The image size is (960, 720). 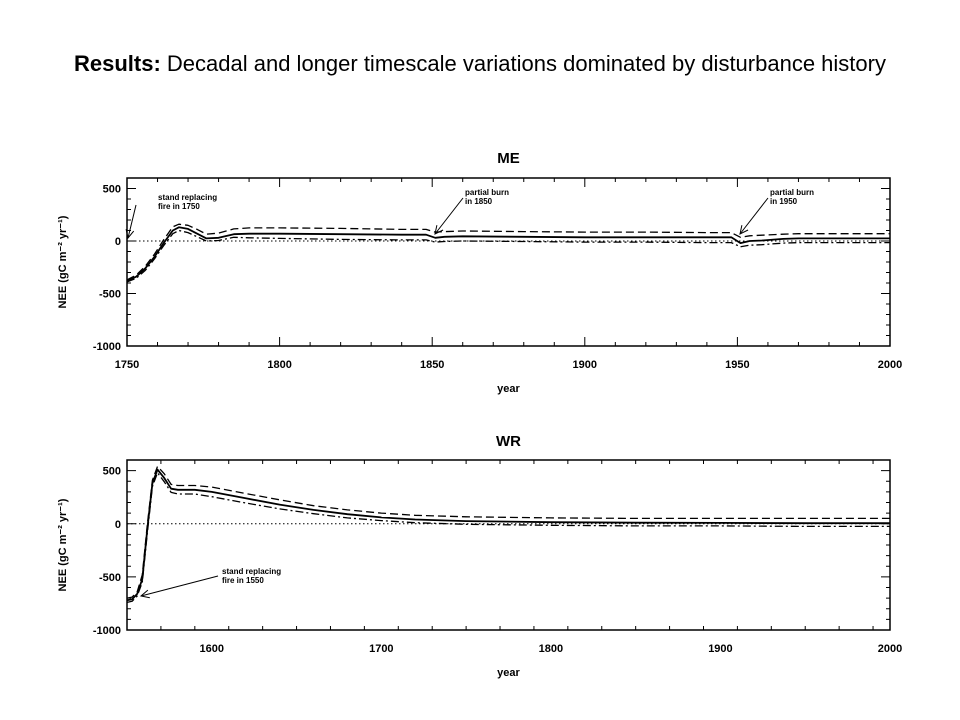 I want to click on slide-title-bold: Results:, so click(x=117, y=63).